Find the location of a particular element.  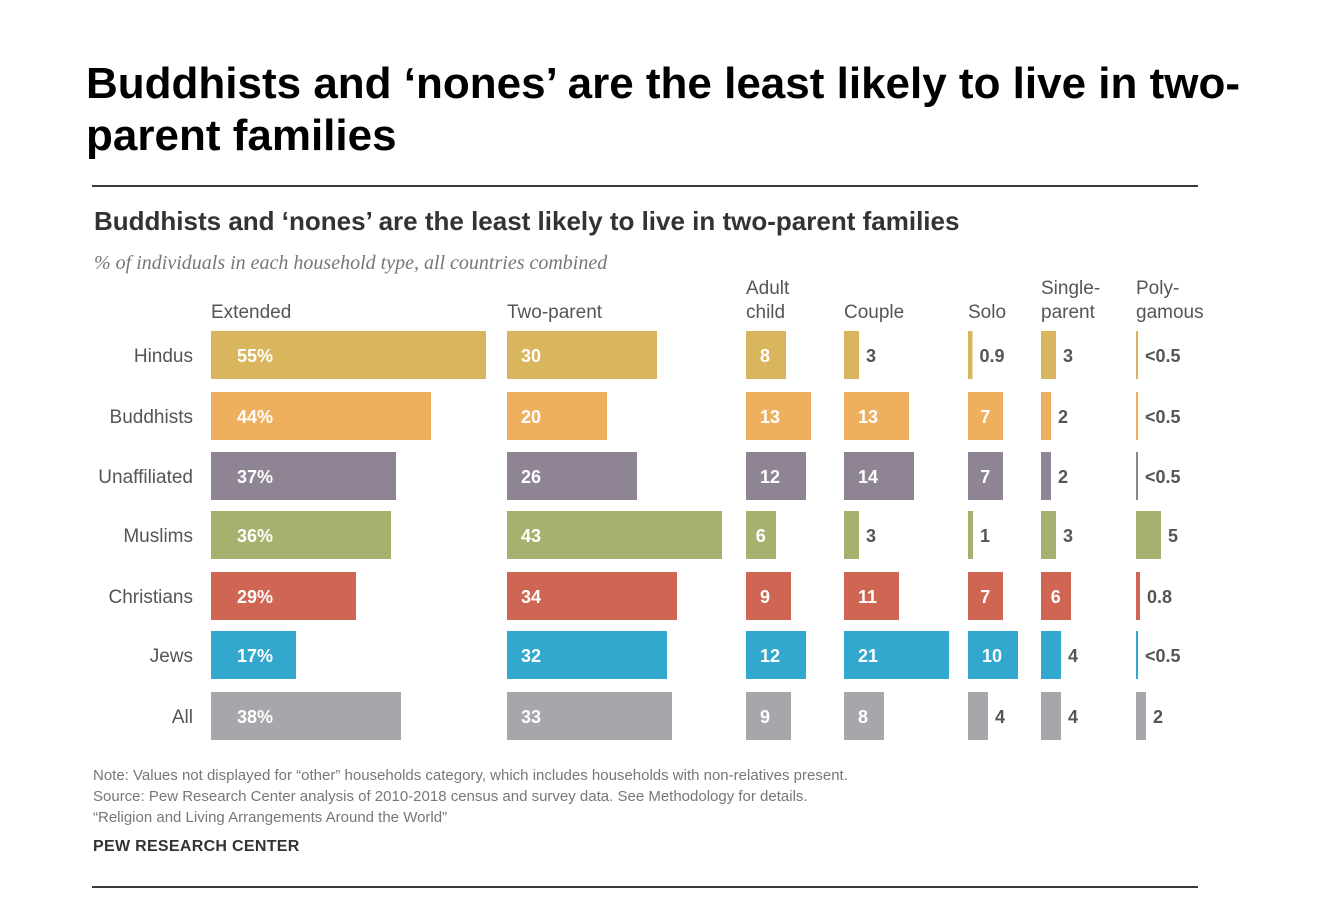

value-label-extended-unaffiliated: 37% is located at coordinates (255, 477).